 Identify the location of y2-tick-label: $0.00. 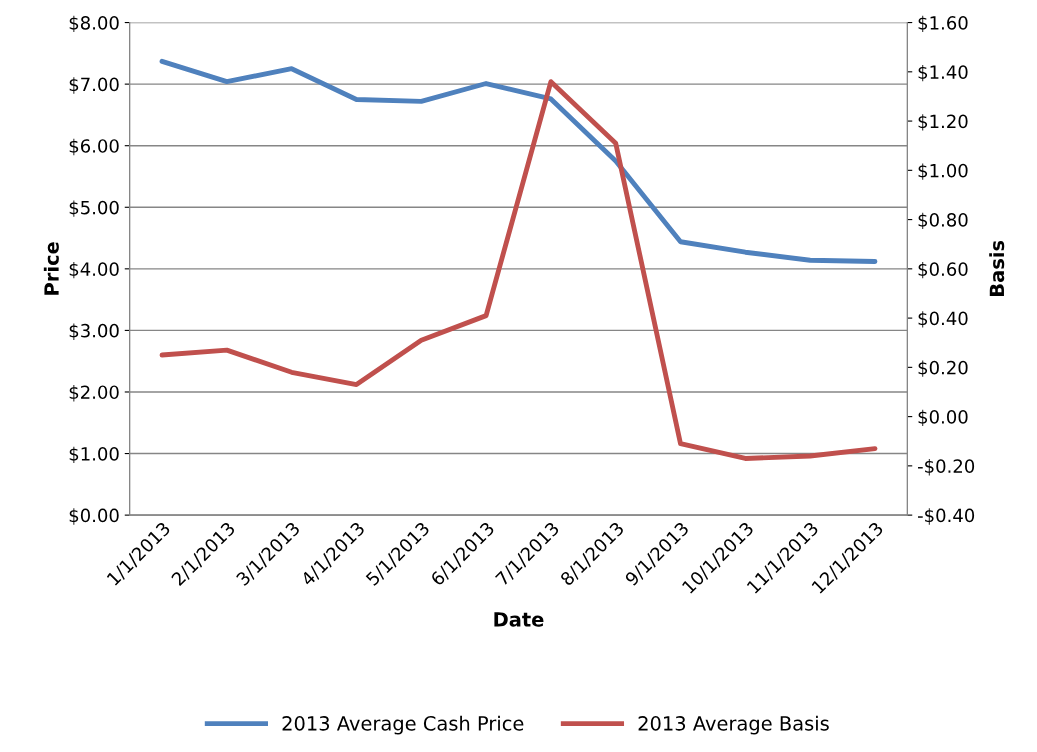
(943, 418).